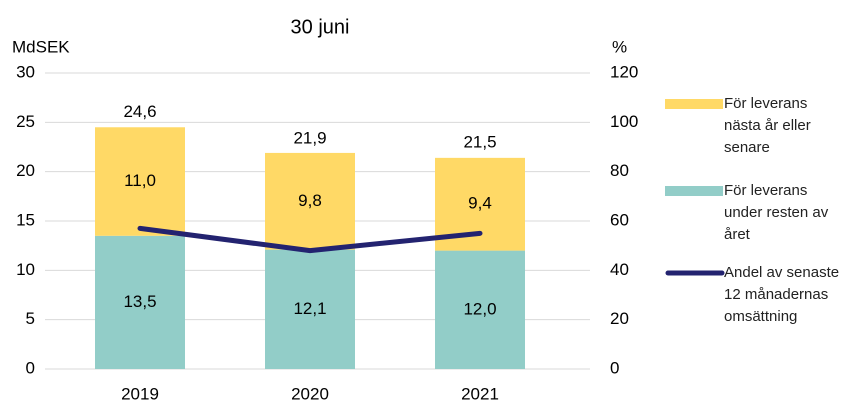 This screenshot has width=855, height=405. I want to click on y2-tick-label: 120, so click(624, 71).